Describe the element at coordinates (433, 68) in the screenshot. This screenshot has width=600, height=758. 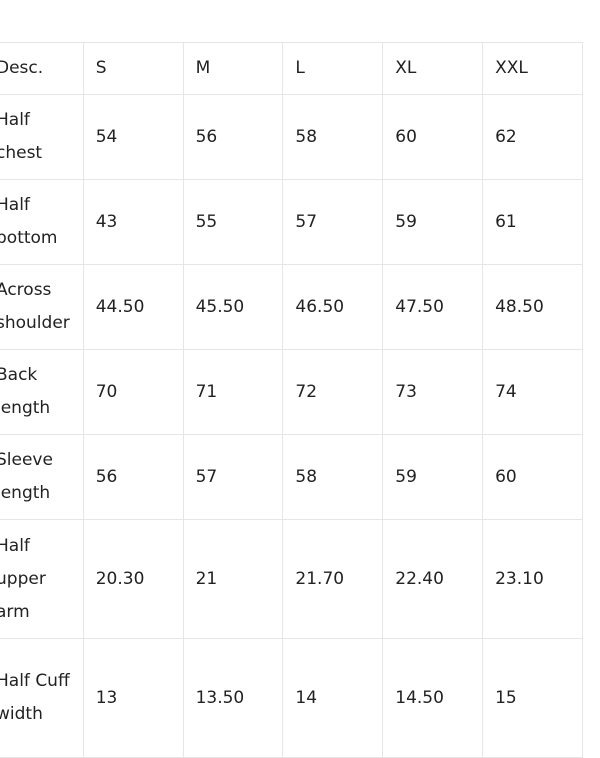
I see `header-cell: XL` at that location.